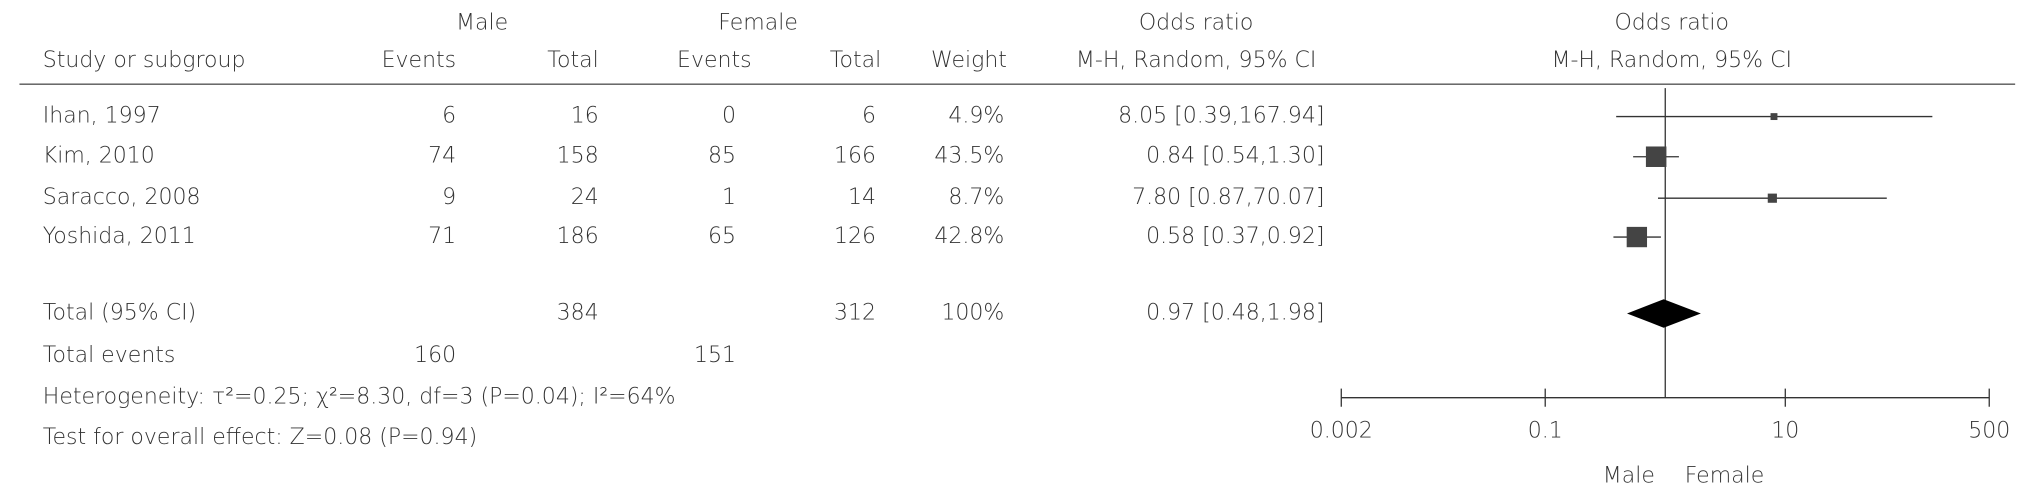 The width and height of the screenshot is (2032, 500). Describe the element at coordinates (722, 156) in the screenshot. I see `cell: 85` at that location.